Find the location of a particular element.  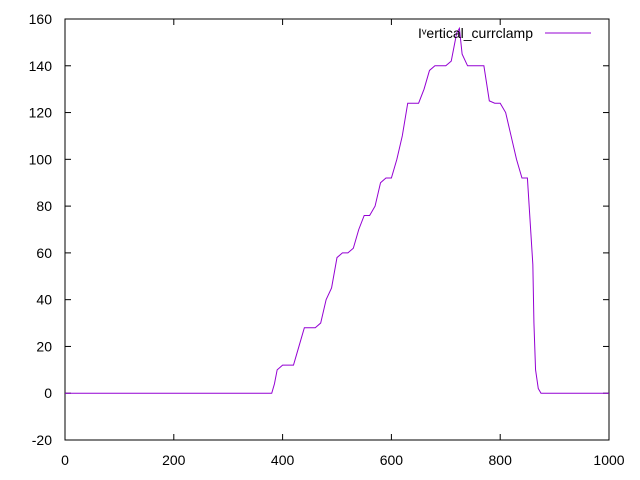

y-tick-label: 0 is located at coordinates (48, 393).